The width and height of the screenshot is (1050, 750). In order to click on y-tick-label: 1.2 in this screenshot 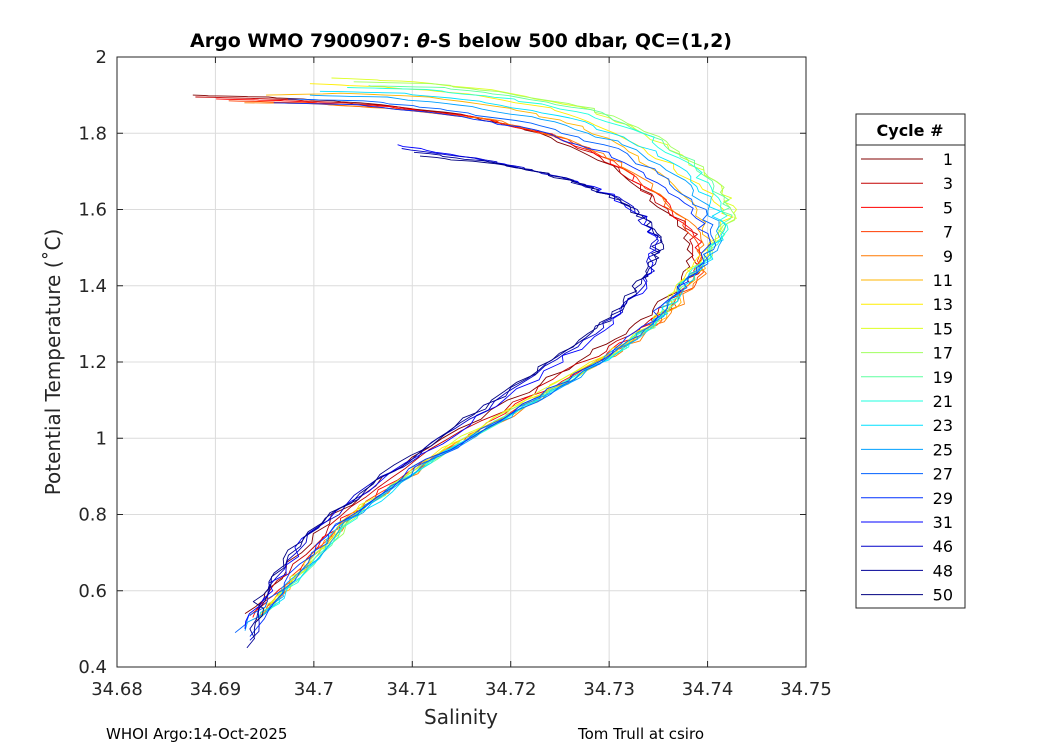, I will do `click(92, 362)`.